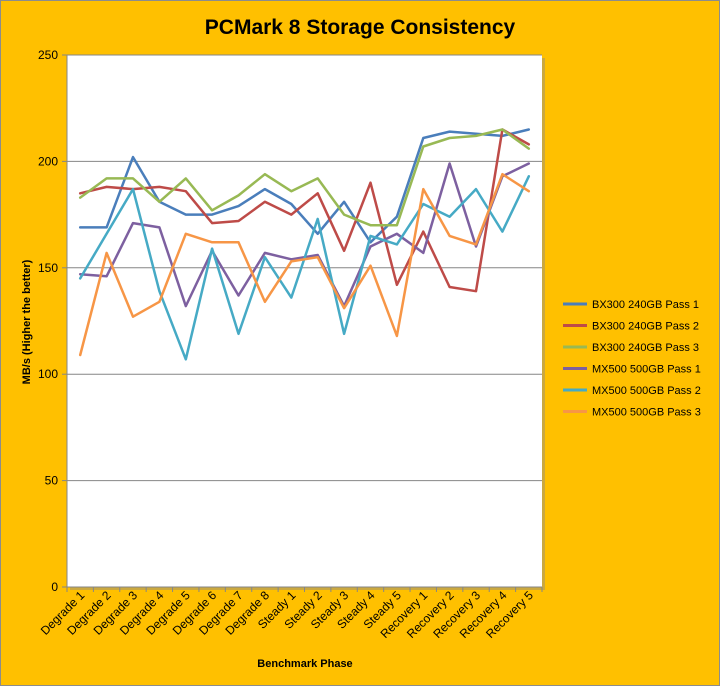  What do you see at coordinates (646, 370) in the screenshot?
I see `legend-label: MX500 500GB Pass 1` at bounding box center [646, 370].